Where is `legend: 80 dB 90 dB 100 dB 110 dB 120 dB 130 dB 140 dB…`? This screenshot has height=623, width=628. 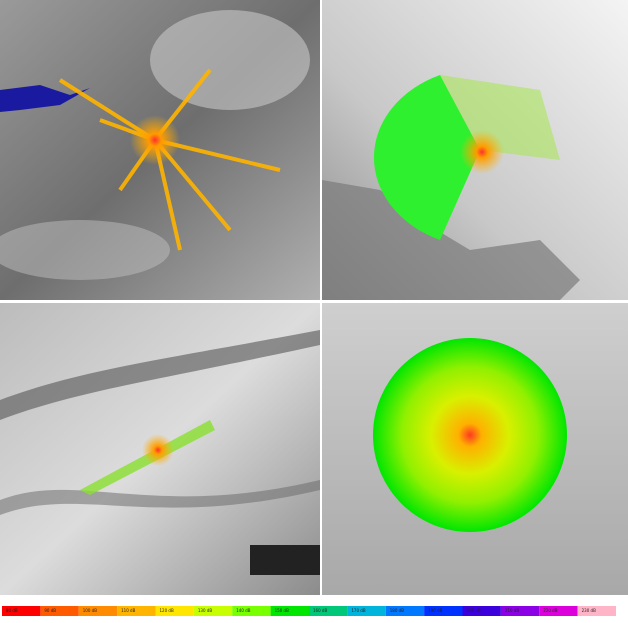 legend: 80 dB 90 dB 100 dB 110 dB 120 dB 130 dB 140 dB… is located at coordinates (309, 611).